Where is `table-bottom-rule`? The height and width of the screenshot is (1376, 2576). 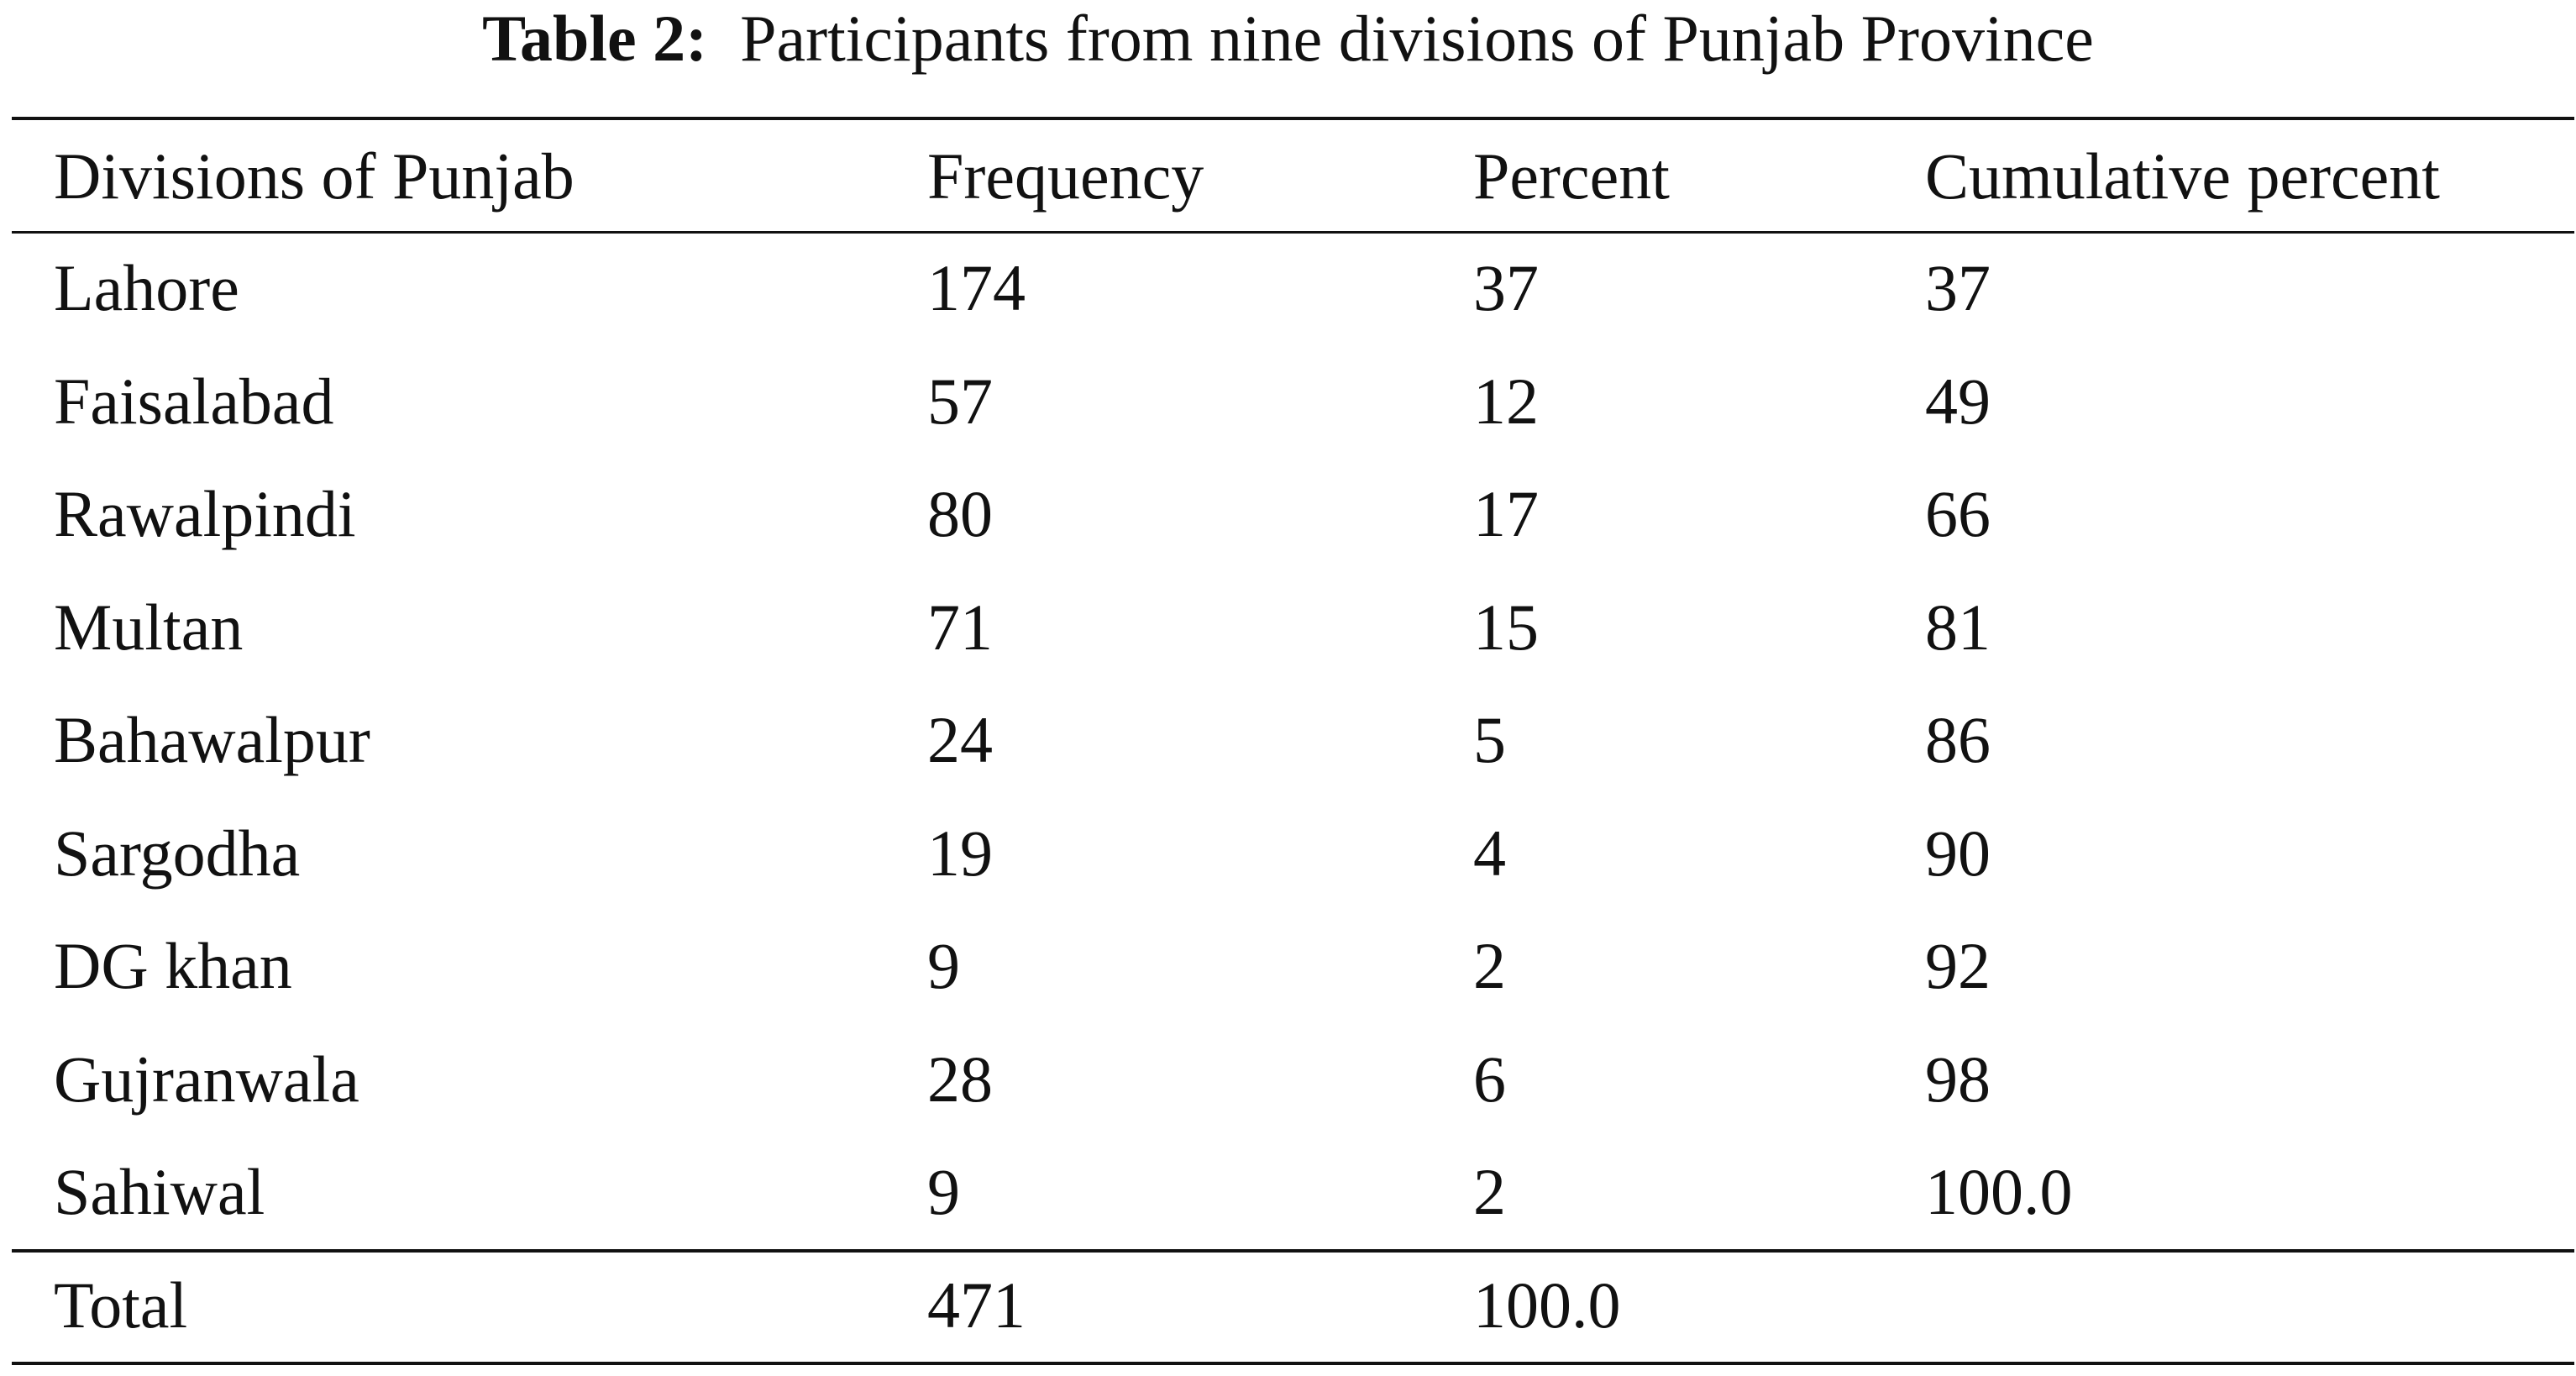
table-bottom-rule is located at coordinates (1293, 1363).